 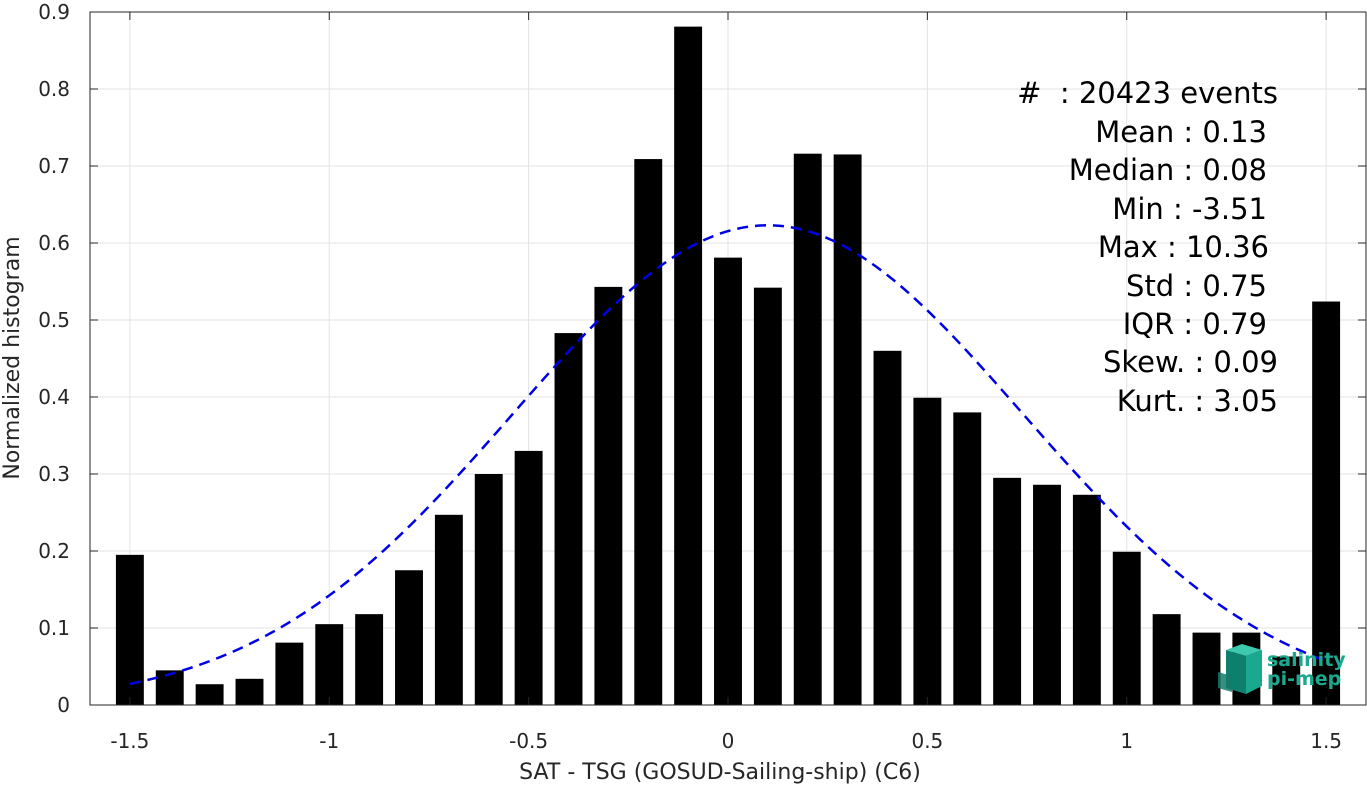 I want to click on y-tick-label: 0.8, so click(x=54, y=89).